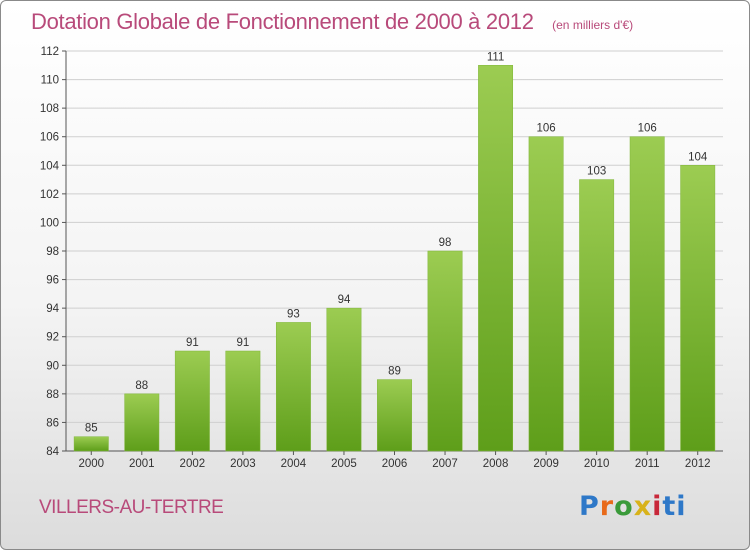 The height and width of the screenshot is (550, 750). I want to click on data-label: 93, so click(293, 314).